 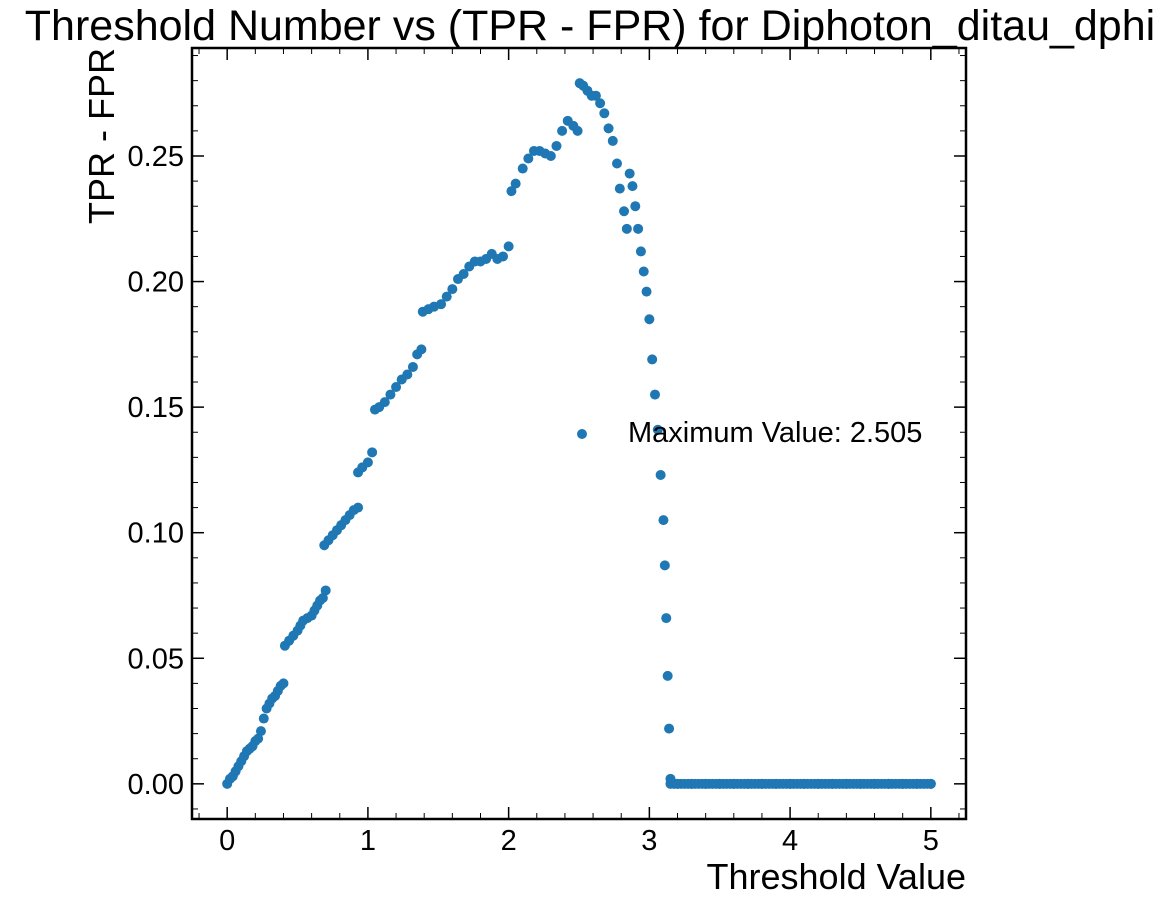 I want to click on y-axis-label: TPR - FPR, so click(x=101, y=136).